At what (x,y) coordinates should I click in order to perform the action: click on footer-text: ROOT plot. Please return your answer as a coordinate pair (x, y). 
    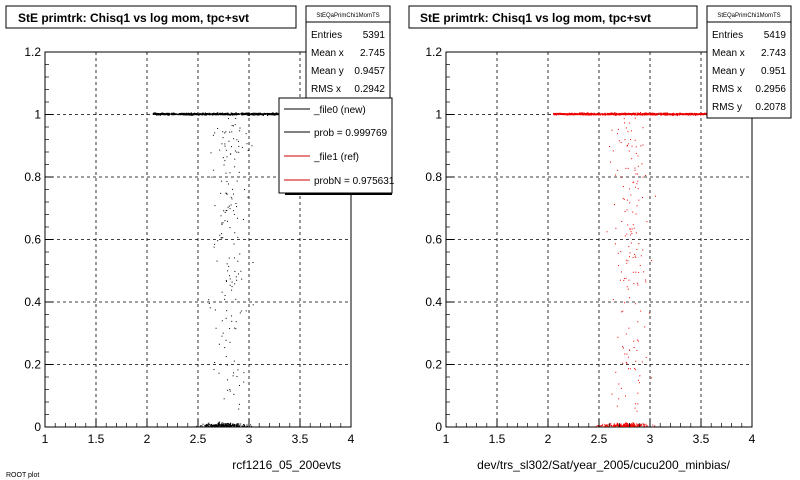
    Looking at the image, I should click on (22, 475).